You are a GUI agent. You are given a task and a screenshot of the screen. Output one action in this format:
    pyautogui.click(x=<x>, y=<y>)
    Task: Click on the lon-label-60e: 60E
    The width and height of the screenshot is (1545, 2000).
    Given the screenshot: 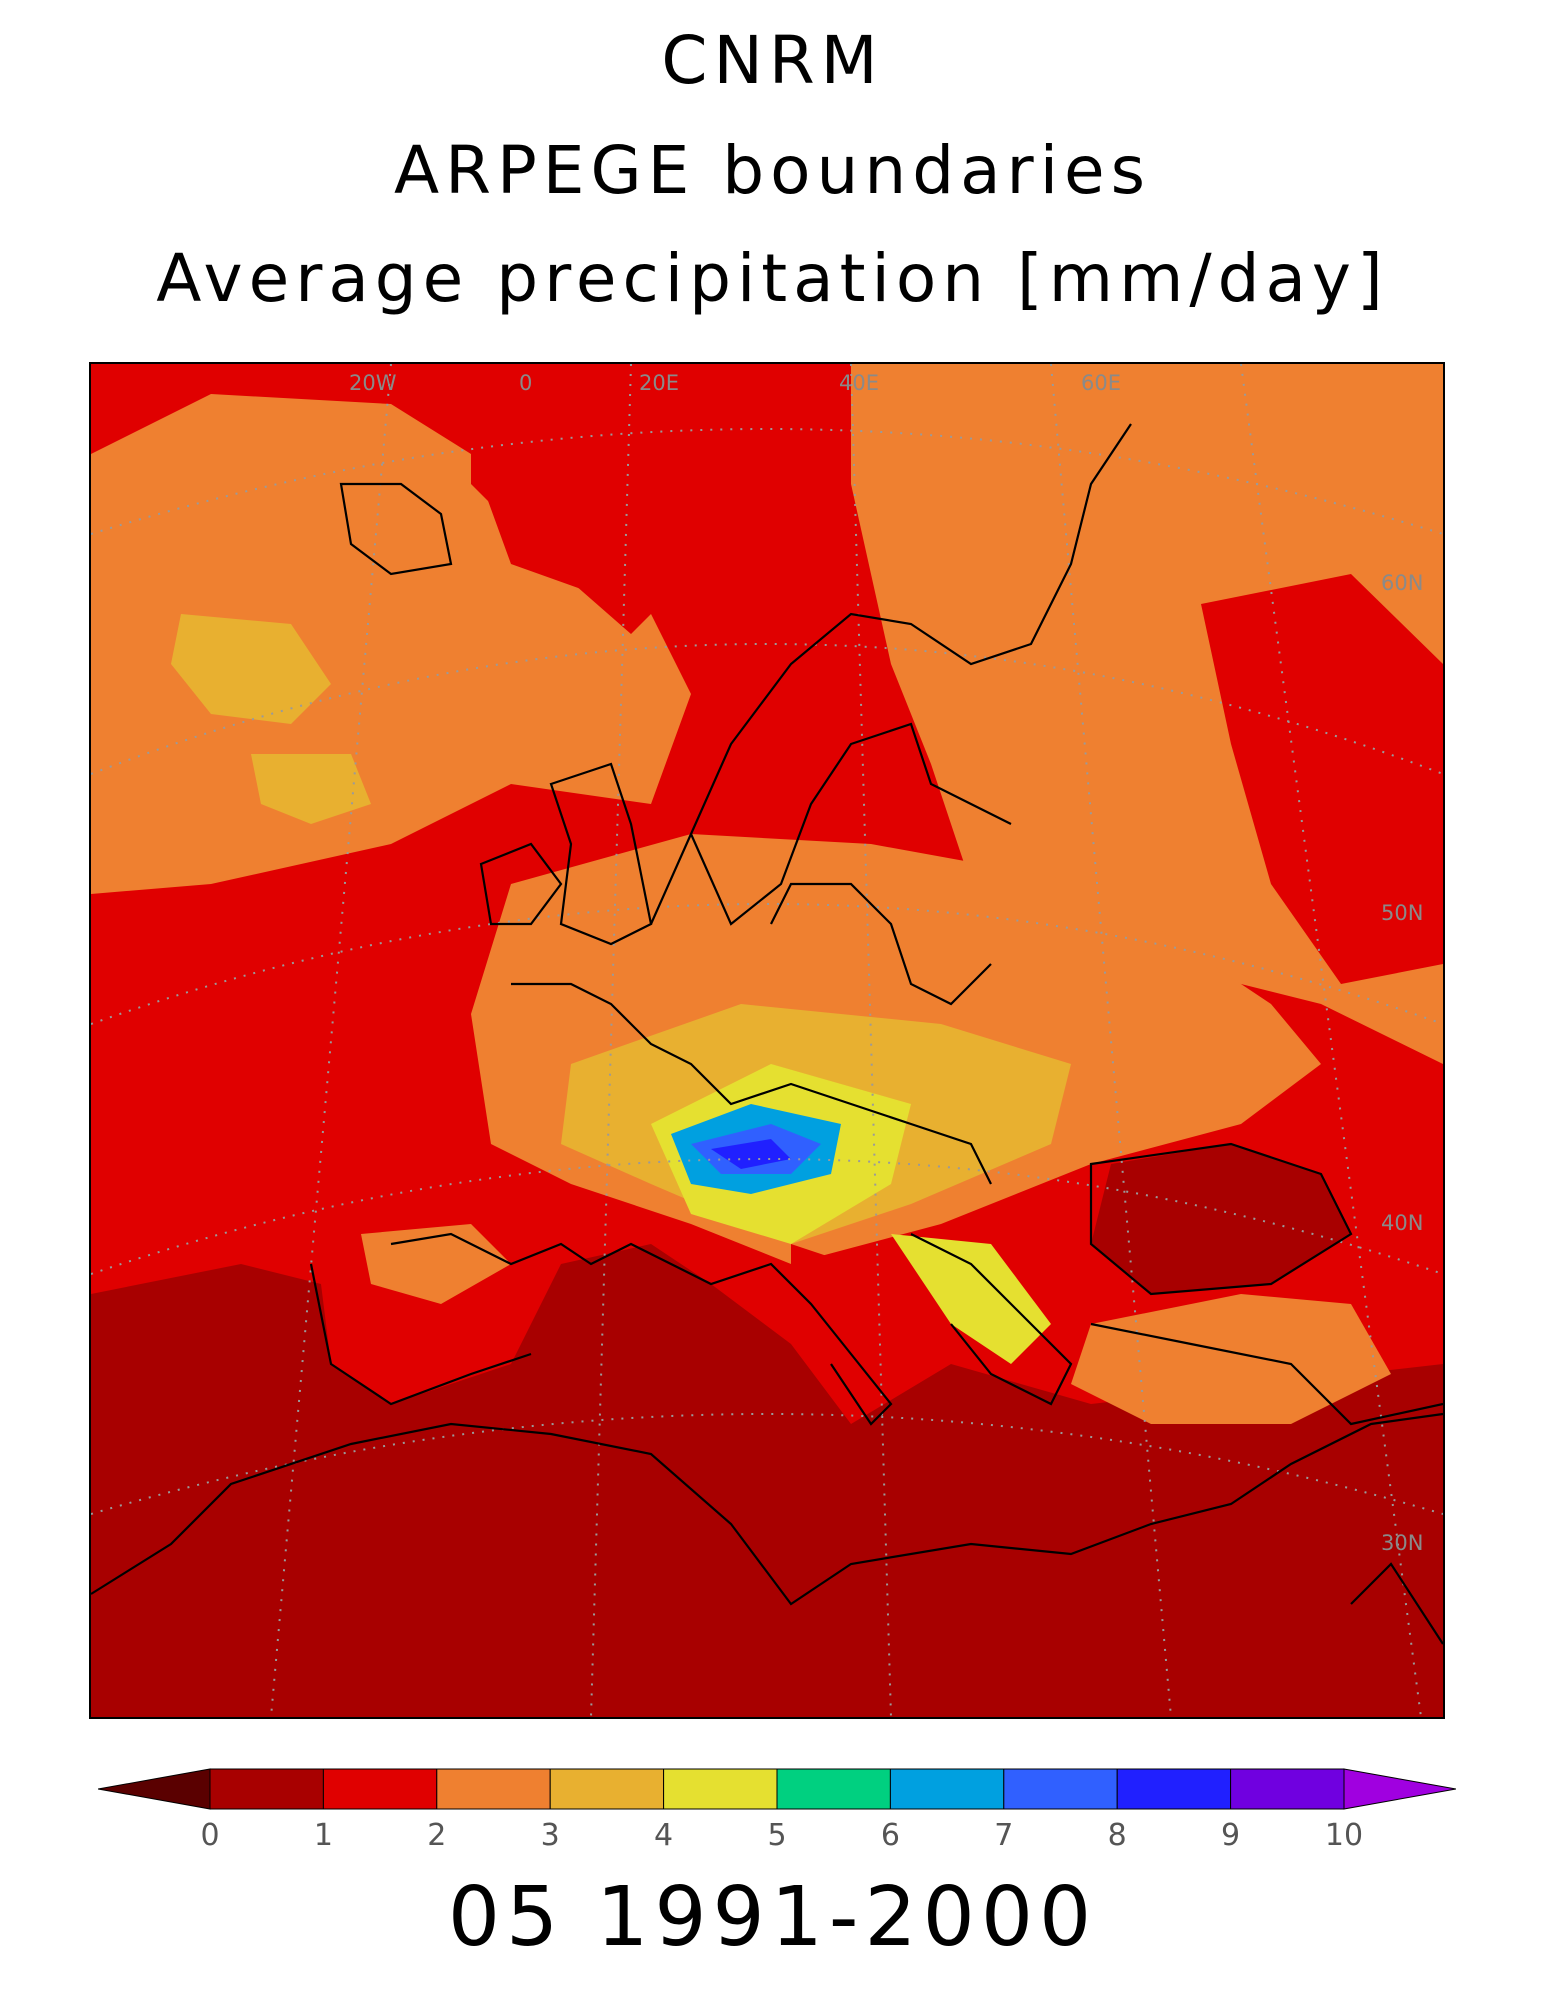 What is the action you would take?
    pyautogui.click(x=1101, y=383)
    